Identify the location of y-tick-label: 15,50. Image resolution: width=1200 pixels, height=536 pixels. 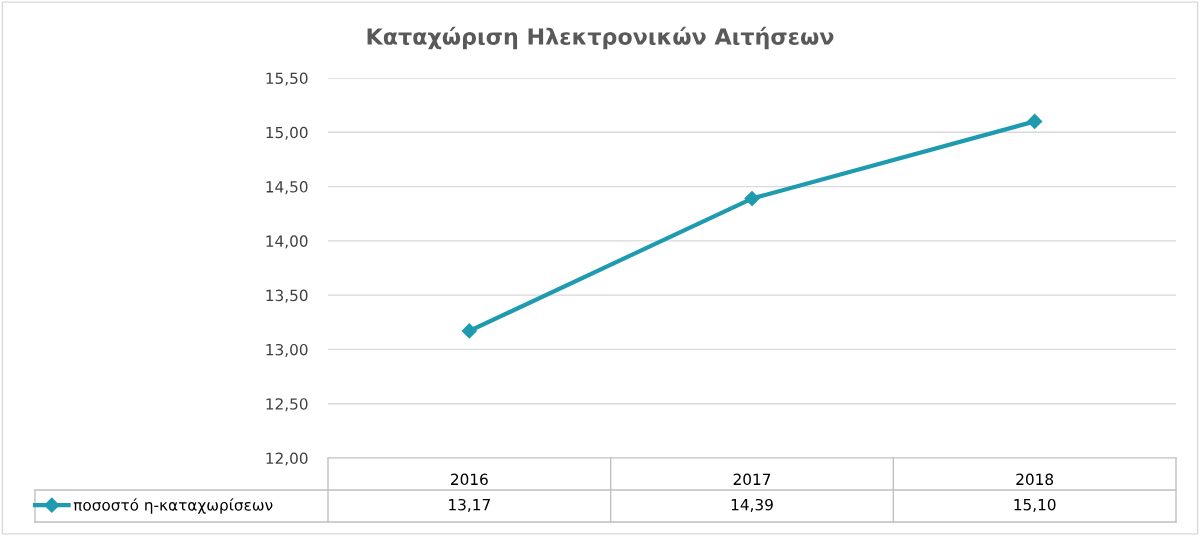
(287, 79).